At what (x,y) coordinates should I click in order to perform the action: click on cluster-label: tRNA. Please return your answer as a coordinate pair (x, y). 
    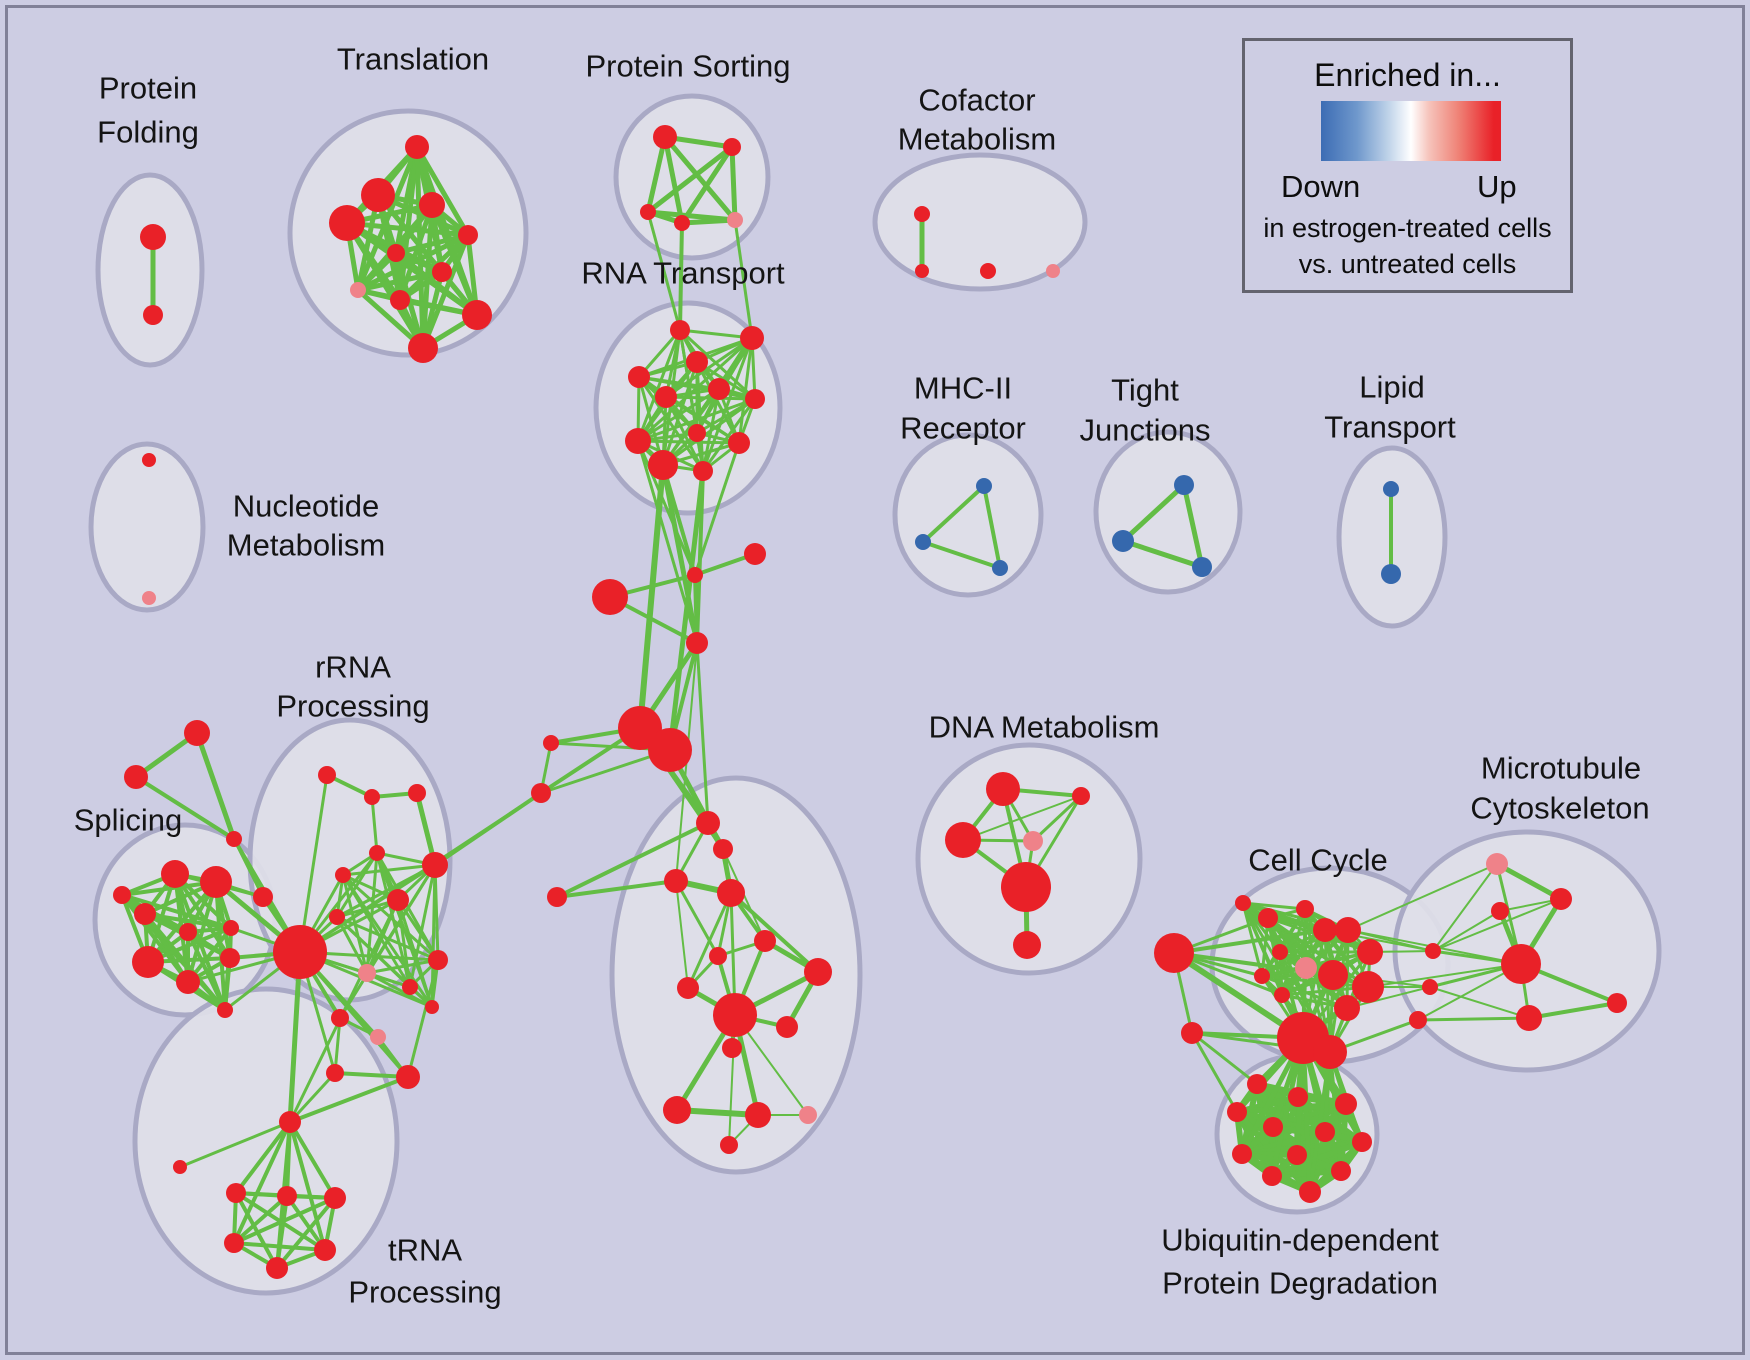
    Looking at the image, I should click on (425, 1250).